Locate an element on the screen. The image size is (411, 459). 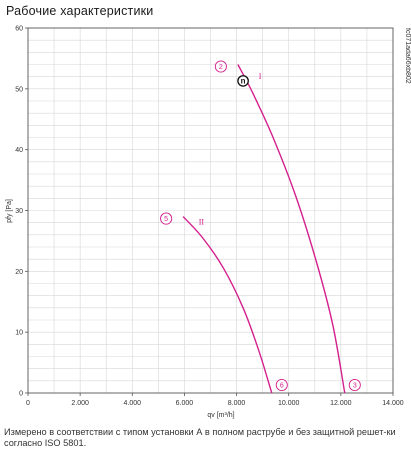
x-tick-label: 6.000 is located at coordinates (185, 403).